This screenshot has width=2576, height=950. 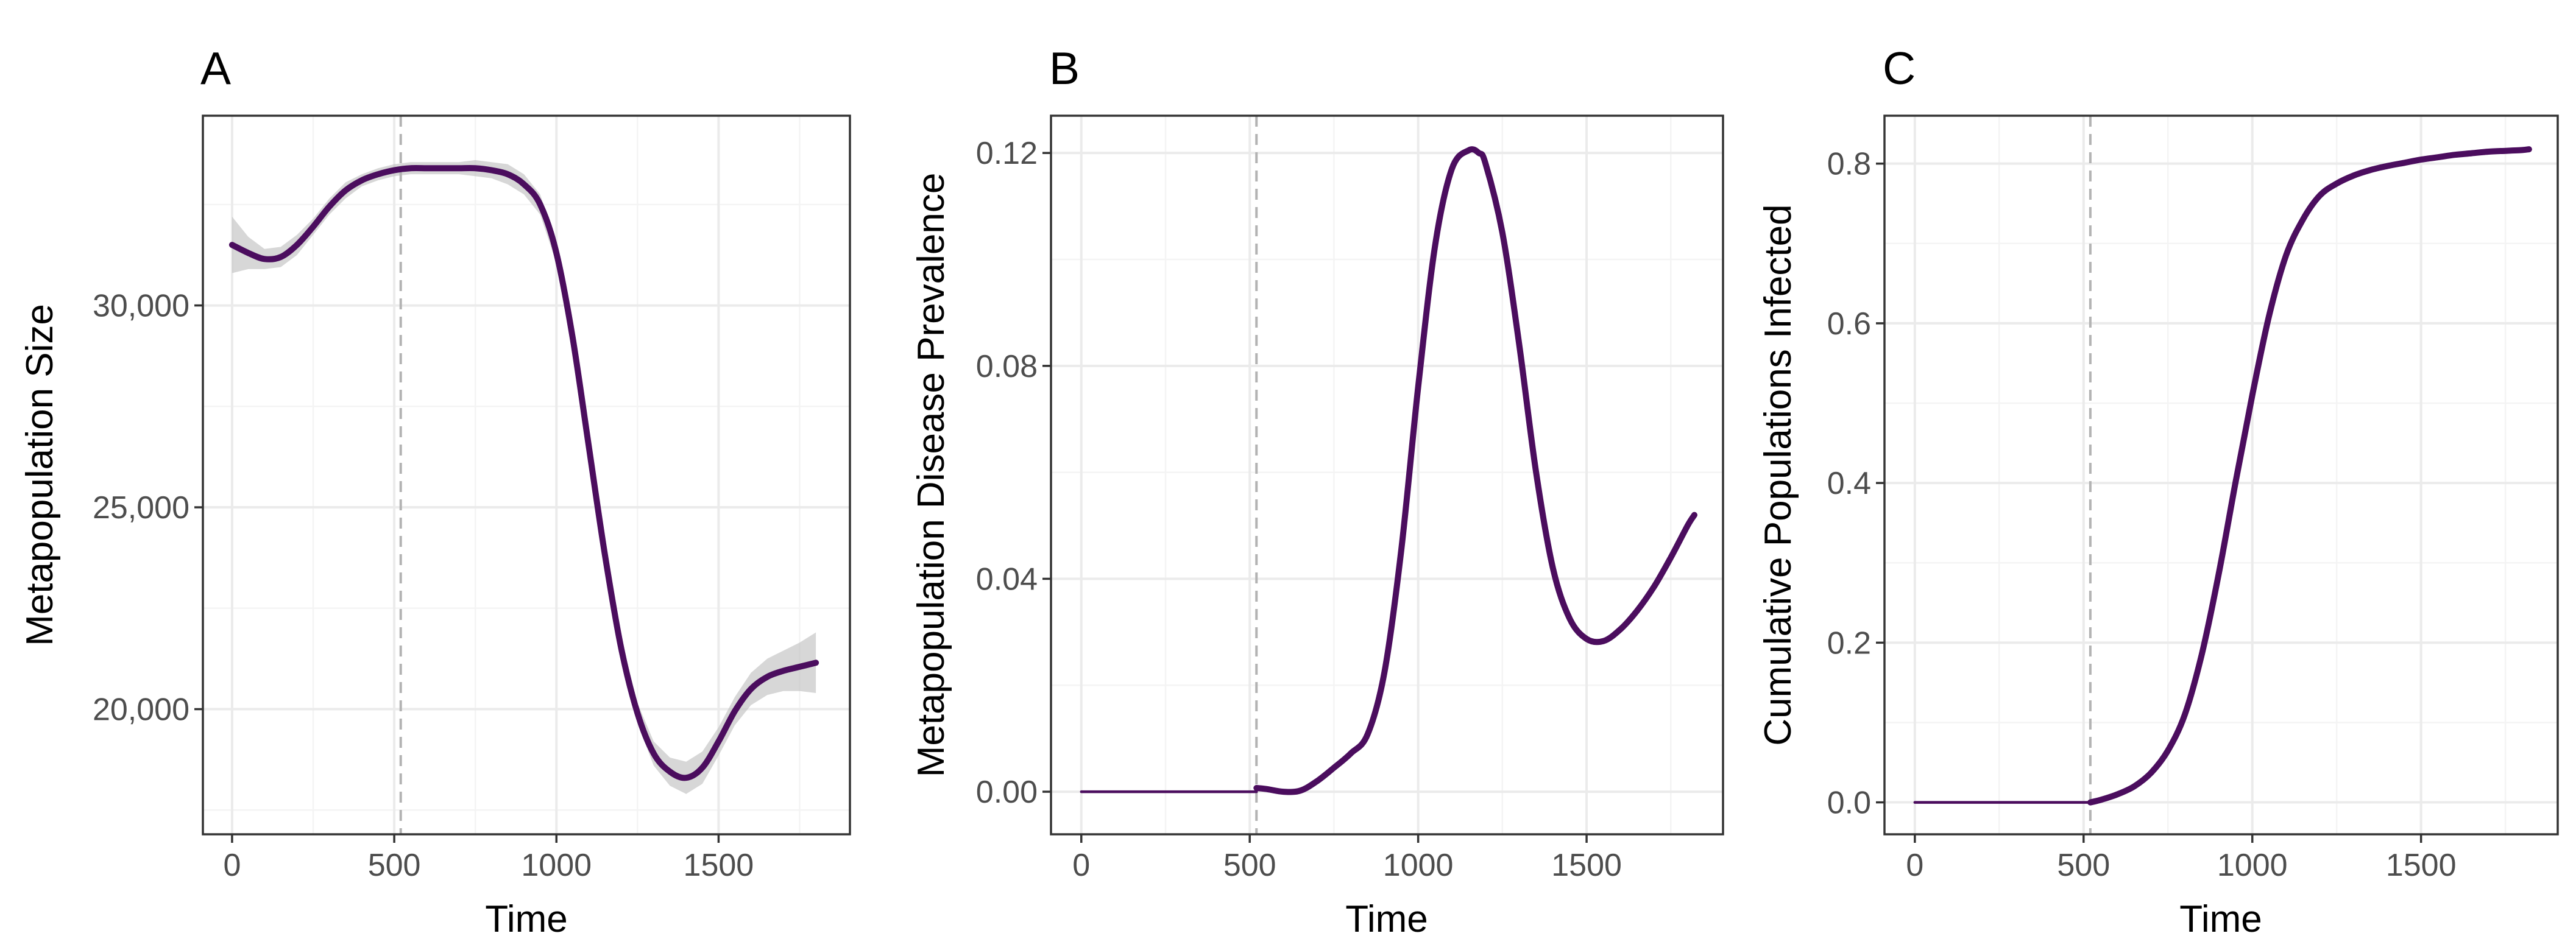 What do you see at coordinates (2083, 865) in the screenshot?
I see `x-tick-label-c: 500` at bounding box center [2083, 865].